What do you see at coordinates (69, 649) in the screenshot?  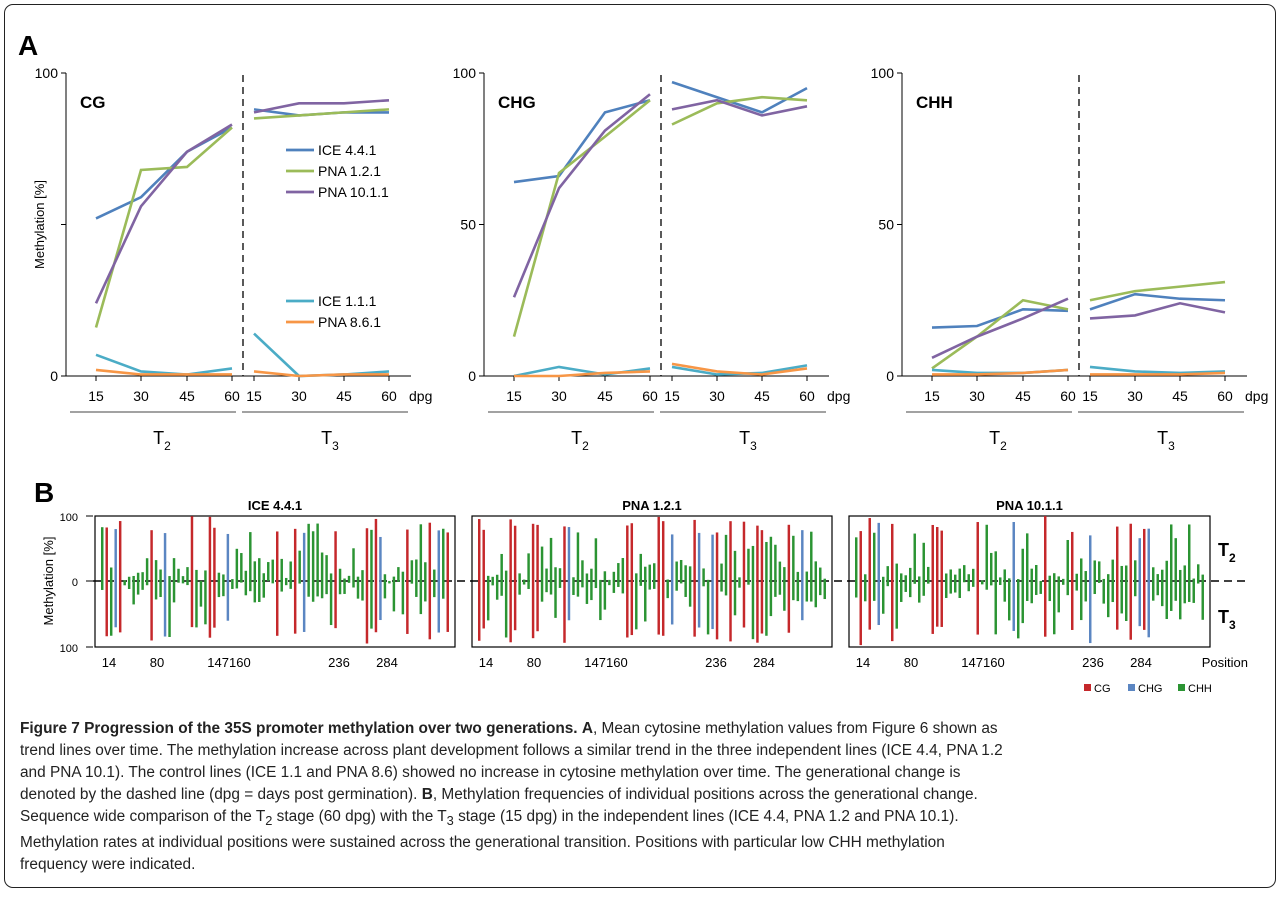 I see `b-y-tick-label: 100` at bounding box center [69, 649].